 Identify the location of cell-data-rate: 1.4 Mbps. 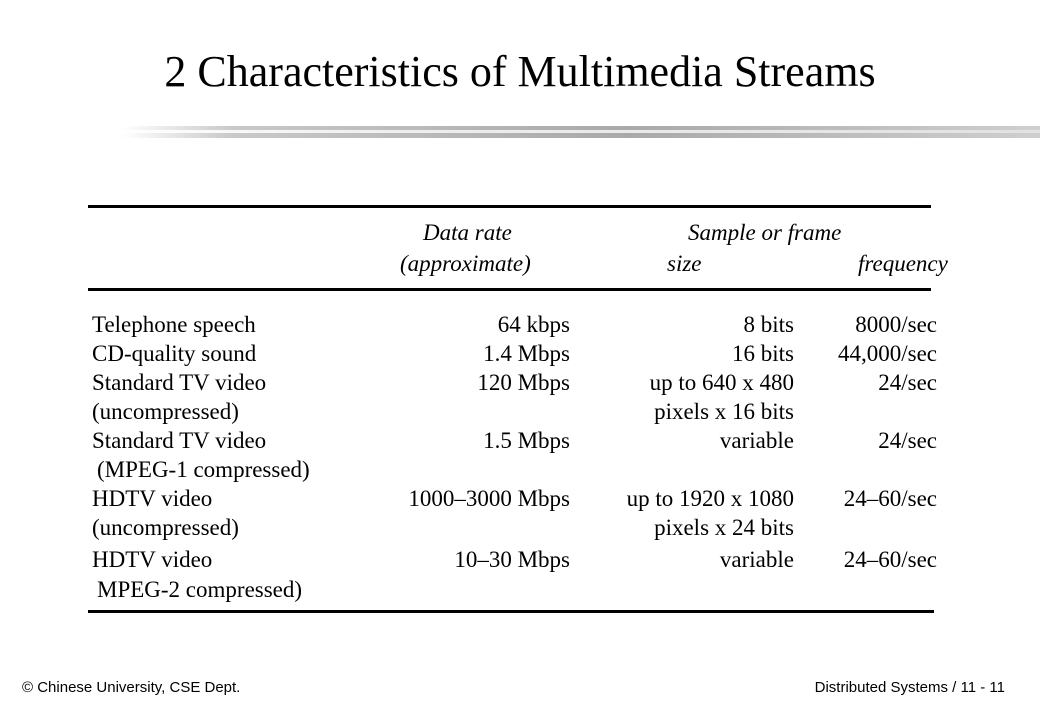
(526, 353).